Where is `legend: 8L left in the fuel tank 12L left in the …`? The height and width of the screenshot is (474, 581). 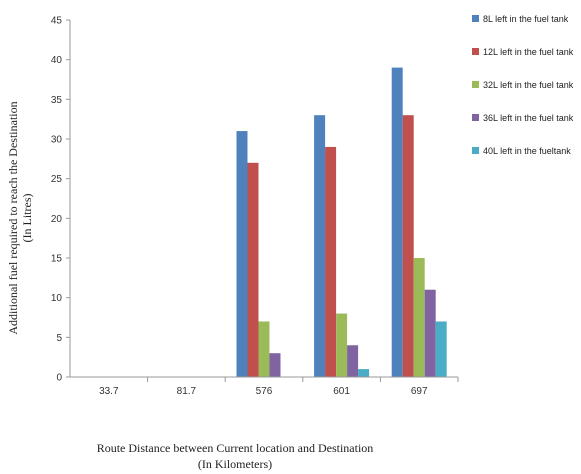
legend: 8L left in the fuel tank 12L left in the … is located at coordinates (523, 85).